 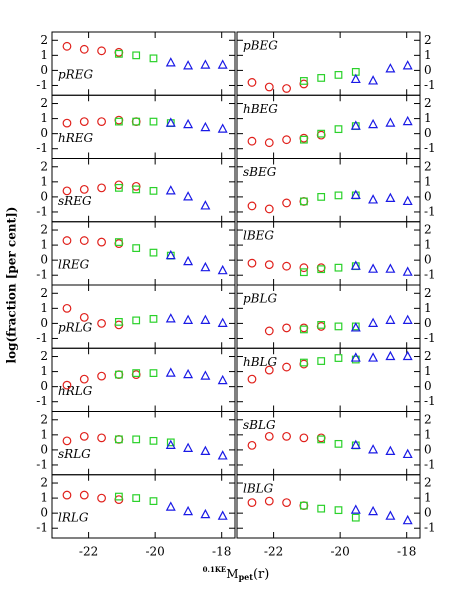 I want to click on panel-label: pRLG, so click(x=75, y=328).